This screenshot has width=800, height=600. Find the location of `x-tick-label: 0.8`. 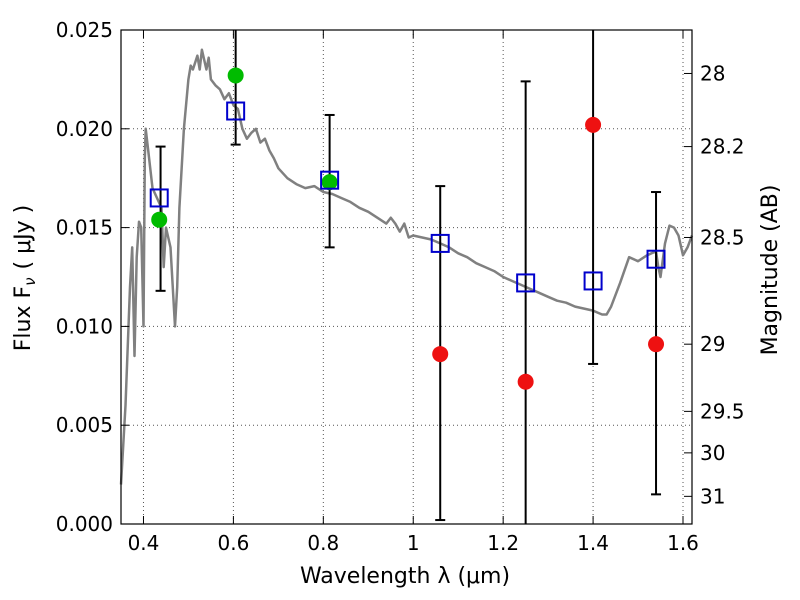

x-tick-label: 0.8 is located at coordinates (323, 543).